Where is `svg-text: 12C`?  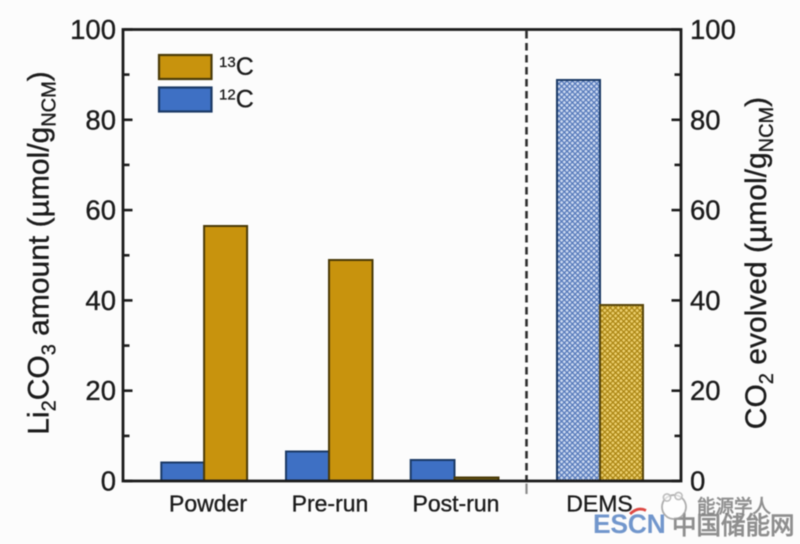 svg-text: 12C is located at coordinates (236, 100).